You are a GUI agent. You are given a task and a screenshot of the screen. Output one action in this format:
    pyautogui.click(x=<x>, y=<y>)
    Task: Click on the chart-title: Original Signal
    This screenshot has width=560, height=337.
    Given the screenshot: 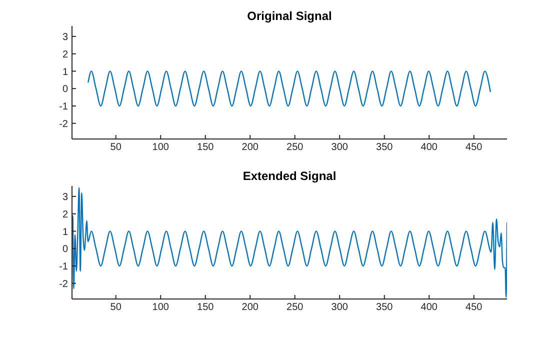 What is the action you would take?
    pyautogui.click(x=289, y=16)
    